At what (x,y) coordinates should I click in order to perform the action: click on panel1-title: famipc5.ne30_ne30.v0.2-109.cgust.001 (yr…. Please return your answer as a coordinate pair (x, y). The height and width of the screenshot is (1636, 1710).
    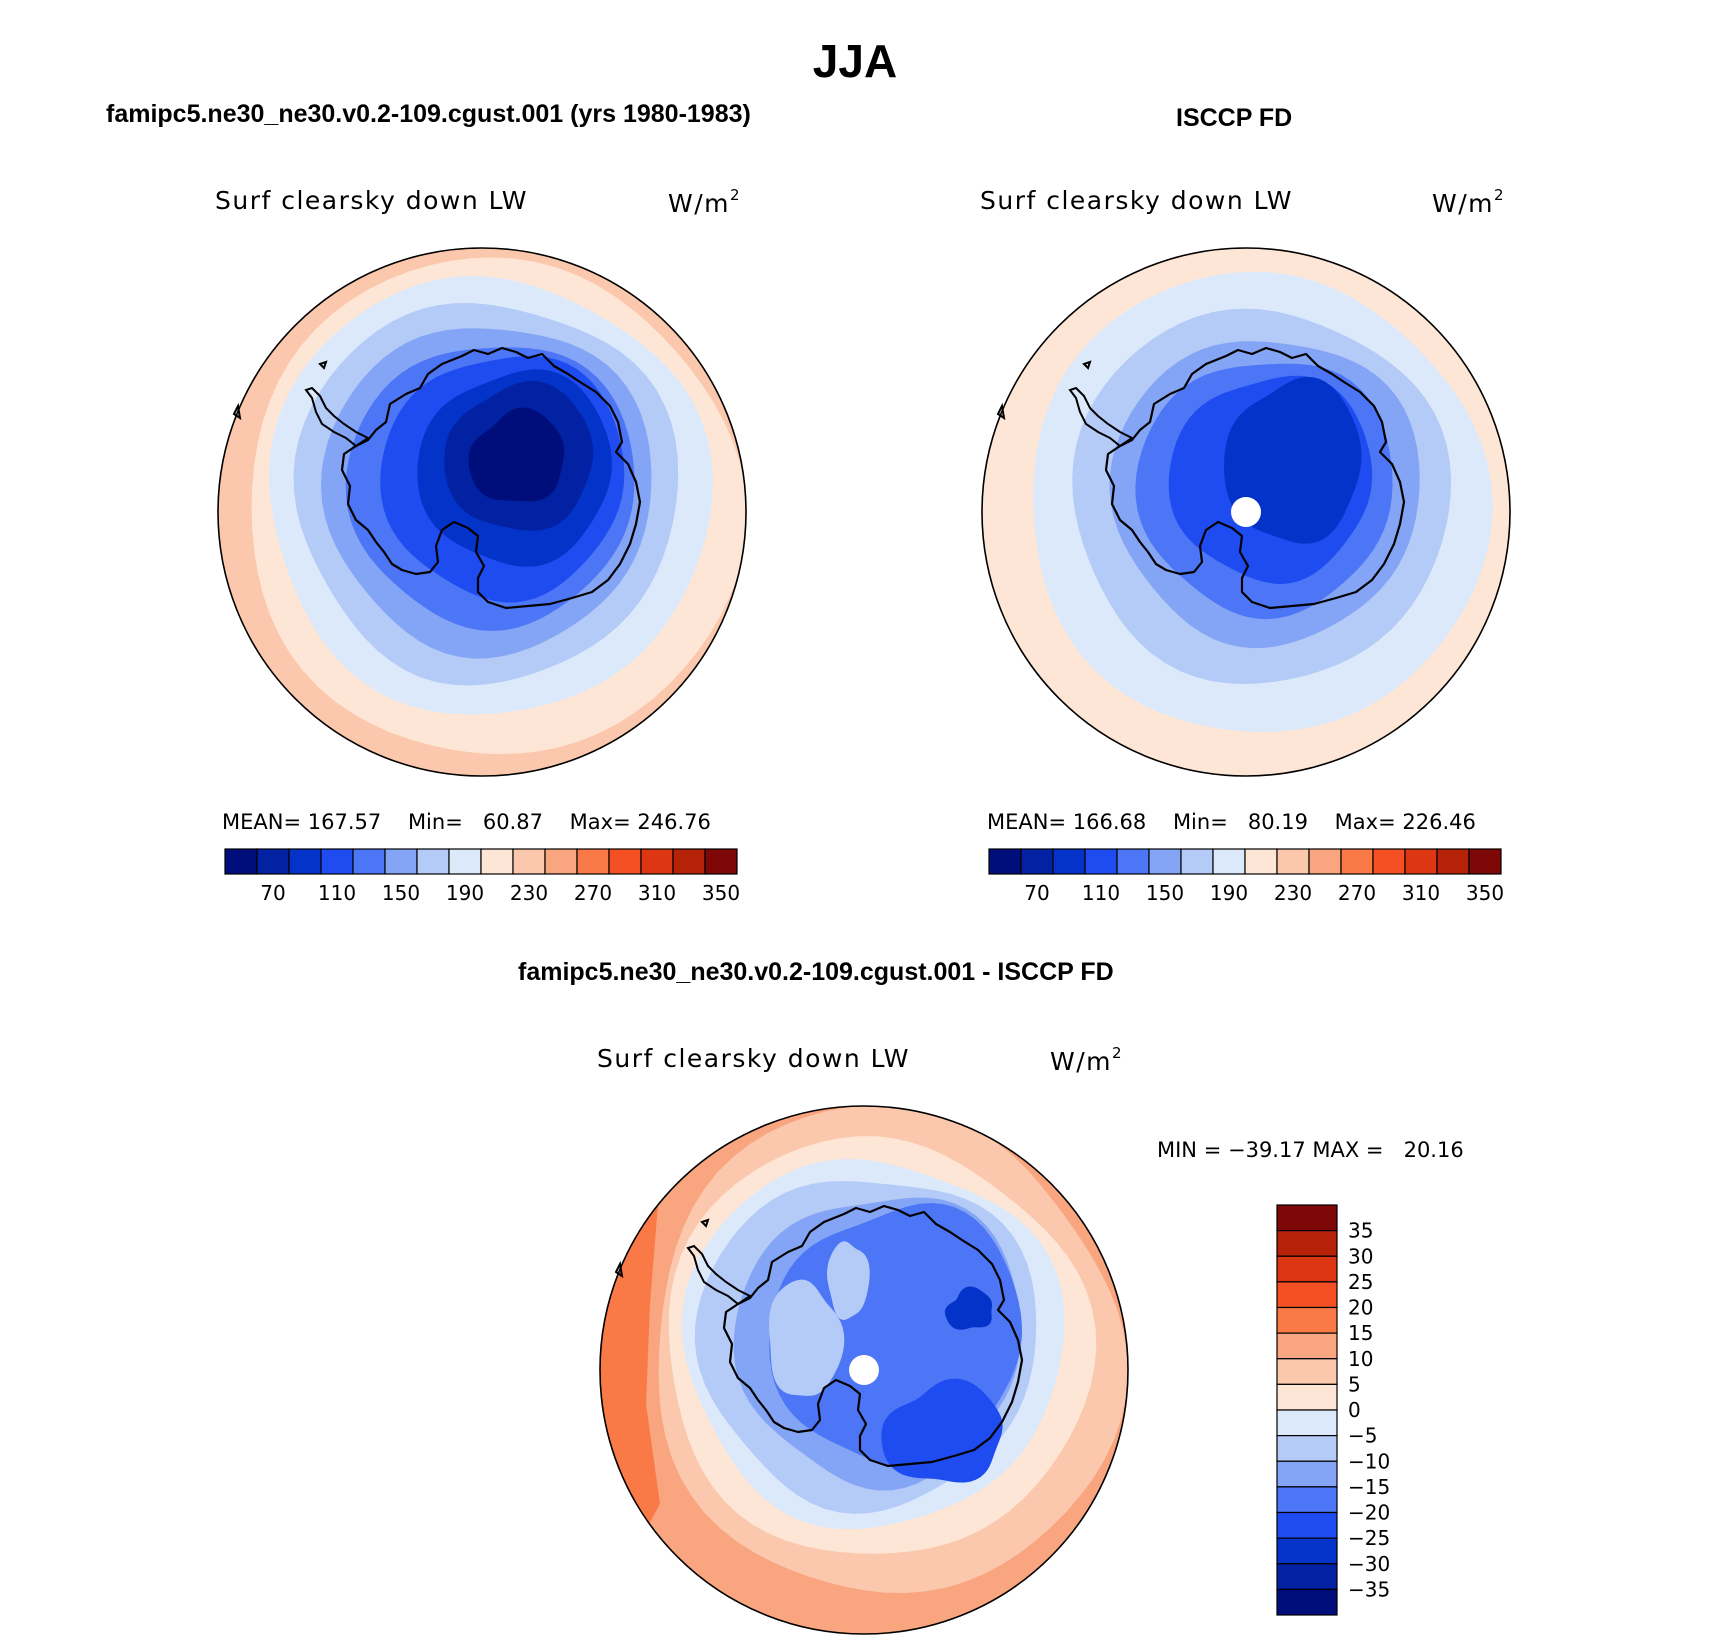
    Looking at the image, I should click on (428, 114).